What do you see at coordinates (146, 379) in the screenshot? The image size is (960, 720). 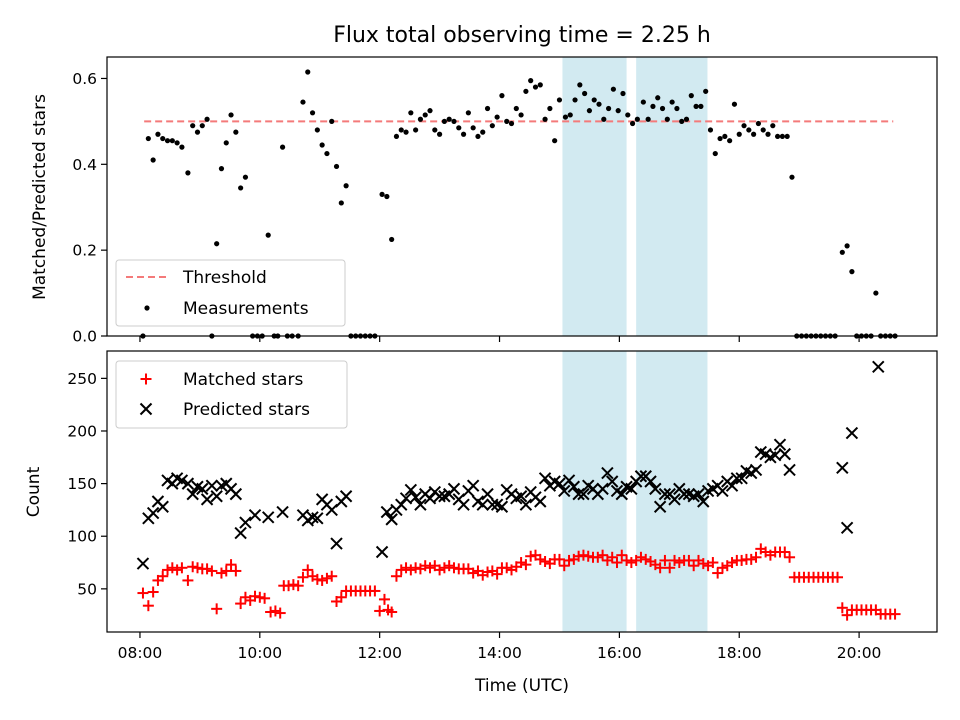 I see `legend-matched-marker` at bounding box center [146, 379].